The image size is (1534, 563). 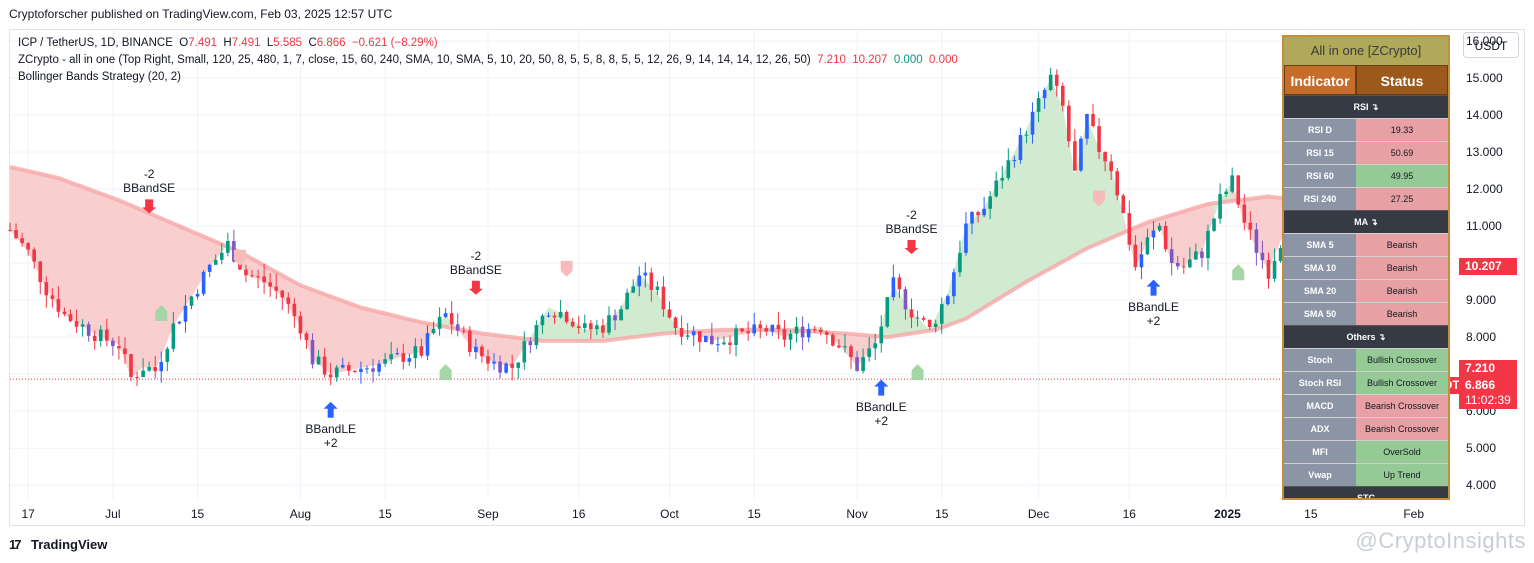 I want to click on panel-row: SMA 10 Bearish, so click(x=1366, y=267).